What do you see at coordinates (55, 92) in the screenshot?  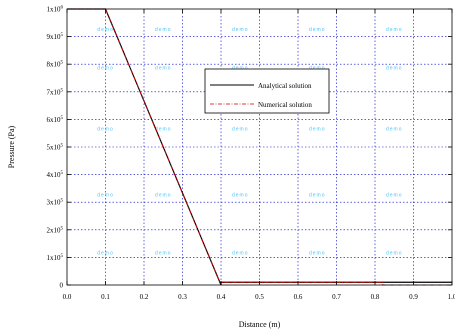 I see `y-tick-label: 7x105` at bounding box center [55, 92].